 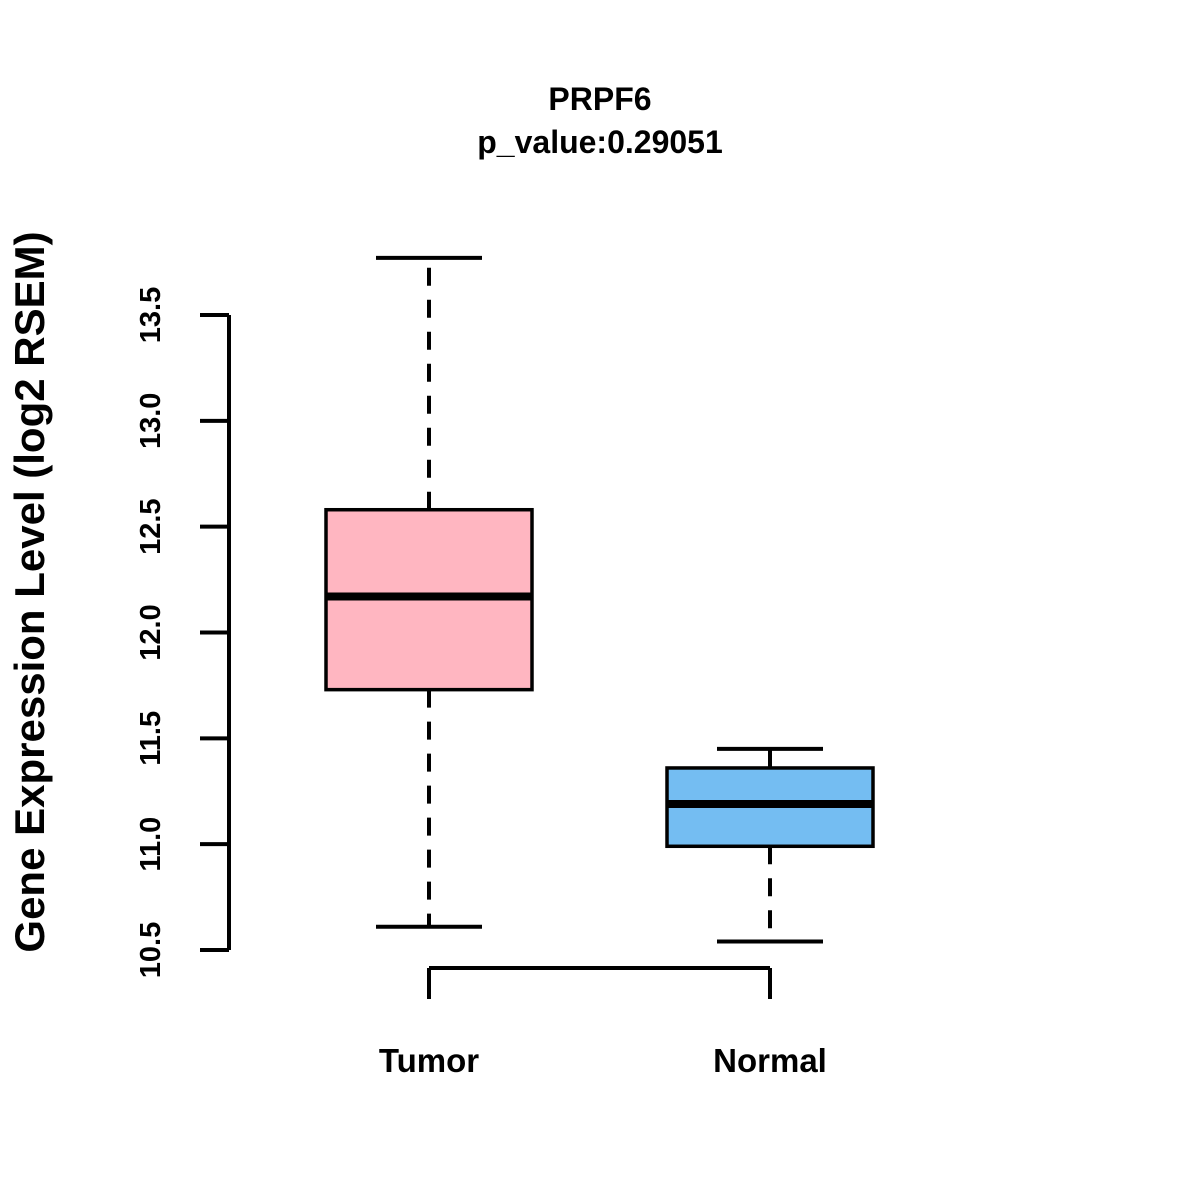 I want to click on x-category-label-tumor: Tumor, so click(x=429, y=1060).